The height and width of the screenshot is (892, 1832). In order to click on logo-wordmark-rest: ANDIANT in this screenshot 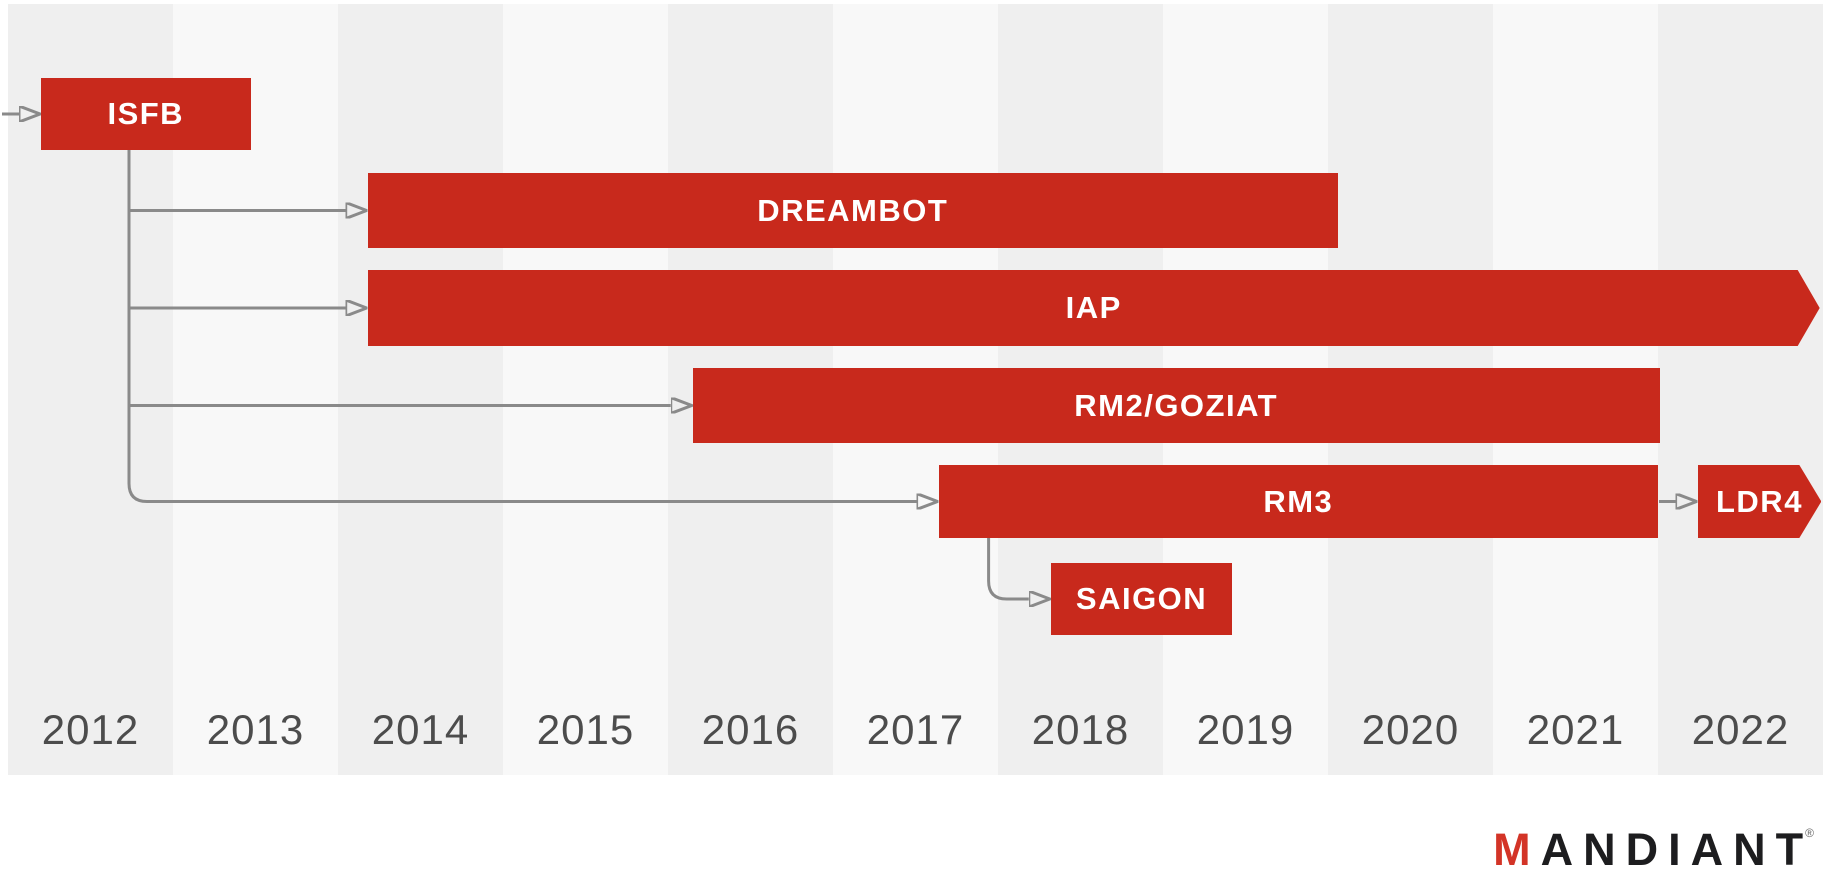, I will do `click(1677, 849)`.